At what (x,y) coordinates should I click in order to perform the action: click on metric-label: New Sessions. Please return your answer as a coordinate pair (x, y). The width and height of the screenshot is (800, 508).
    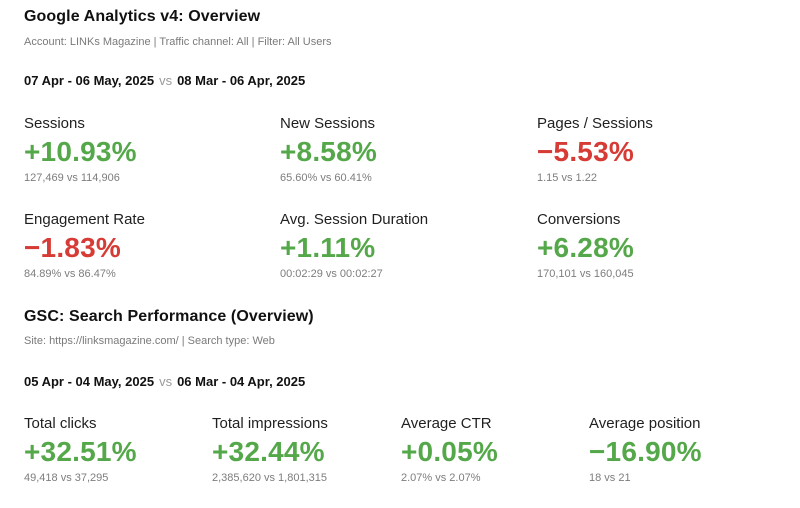
    Looking at the image, I should click on (328, 123).